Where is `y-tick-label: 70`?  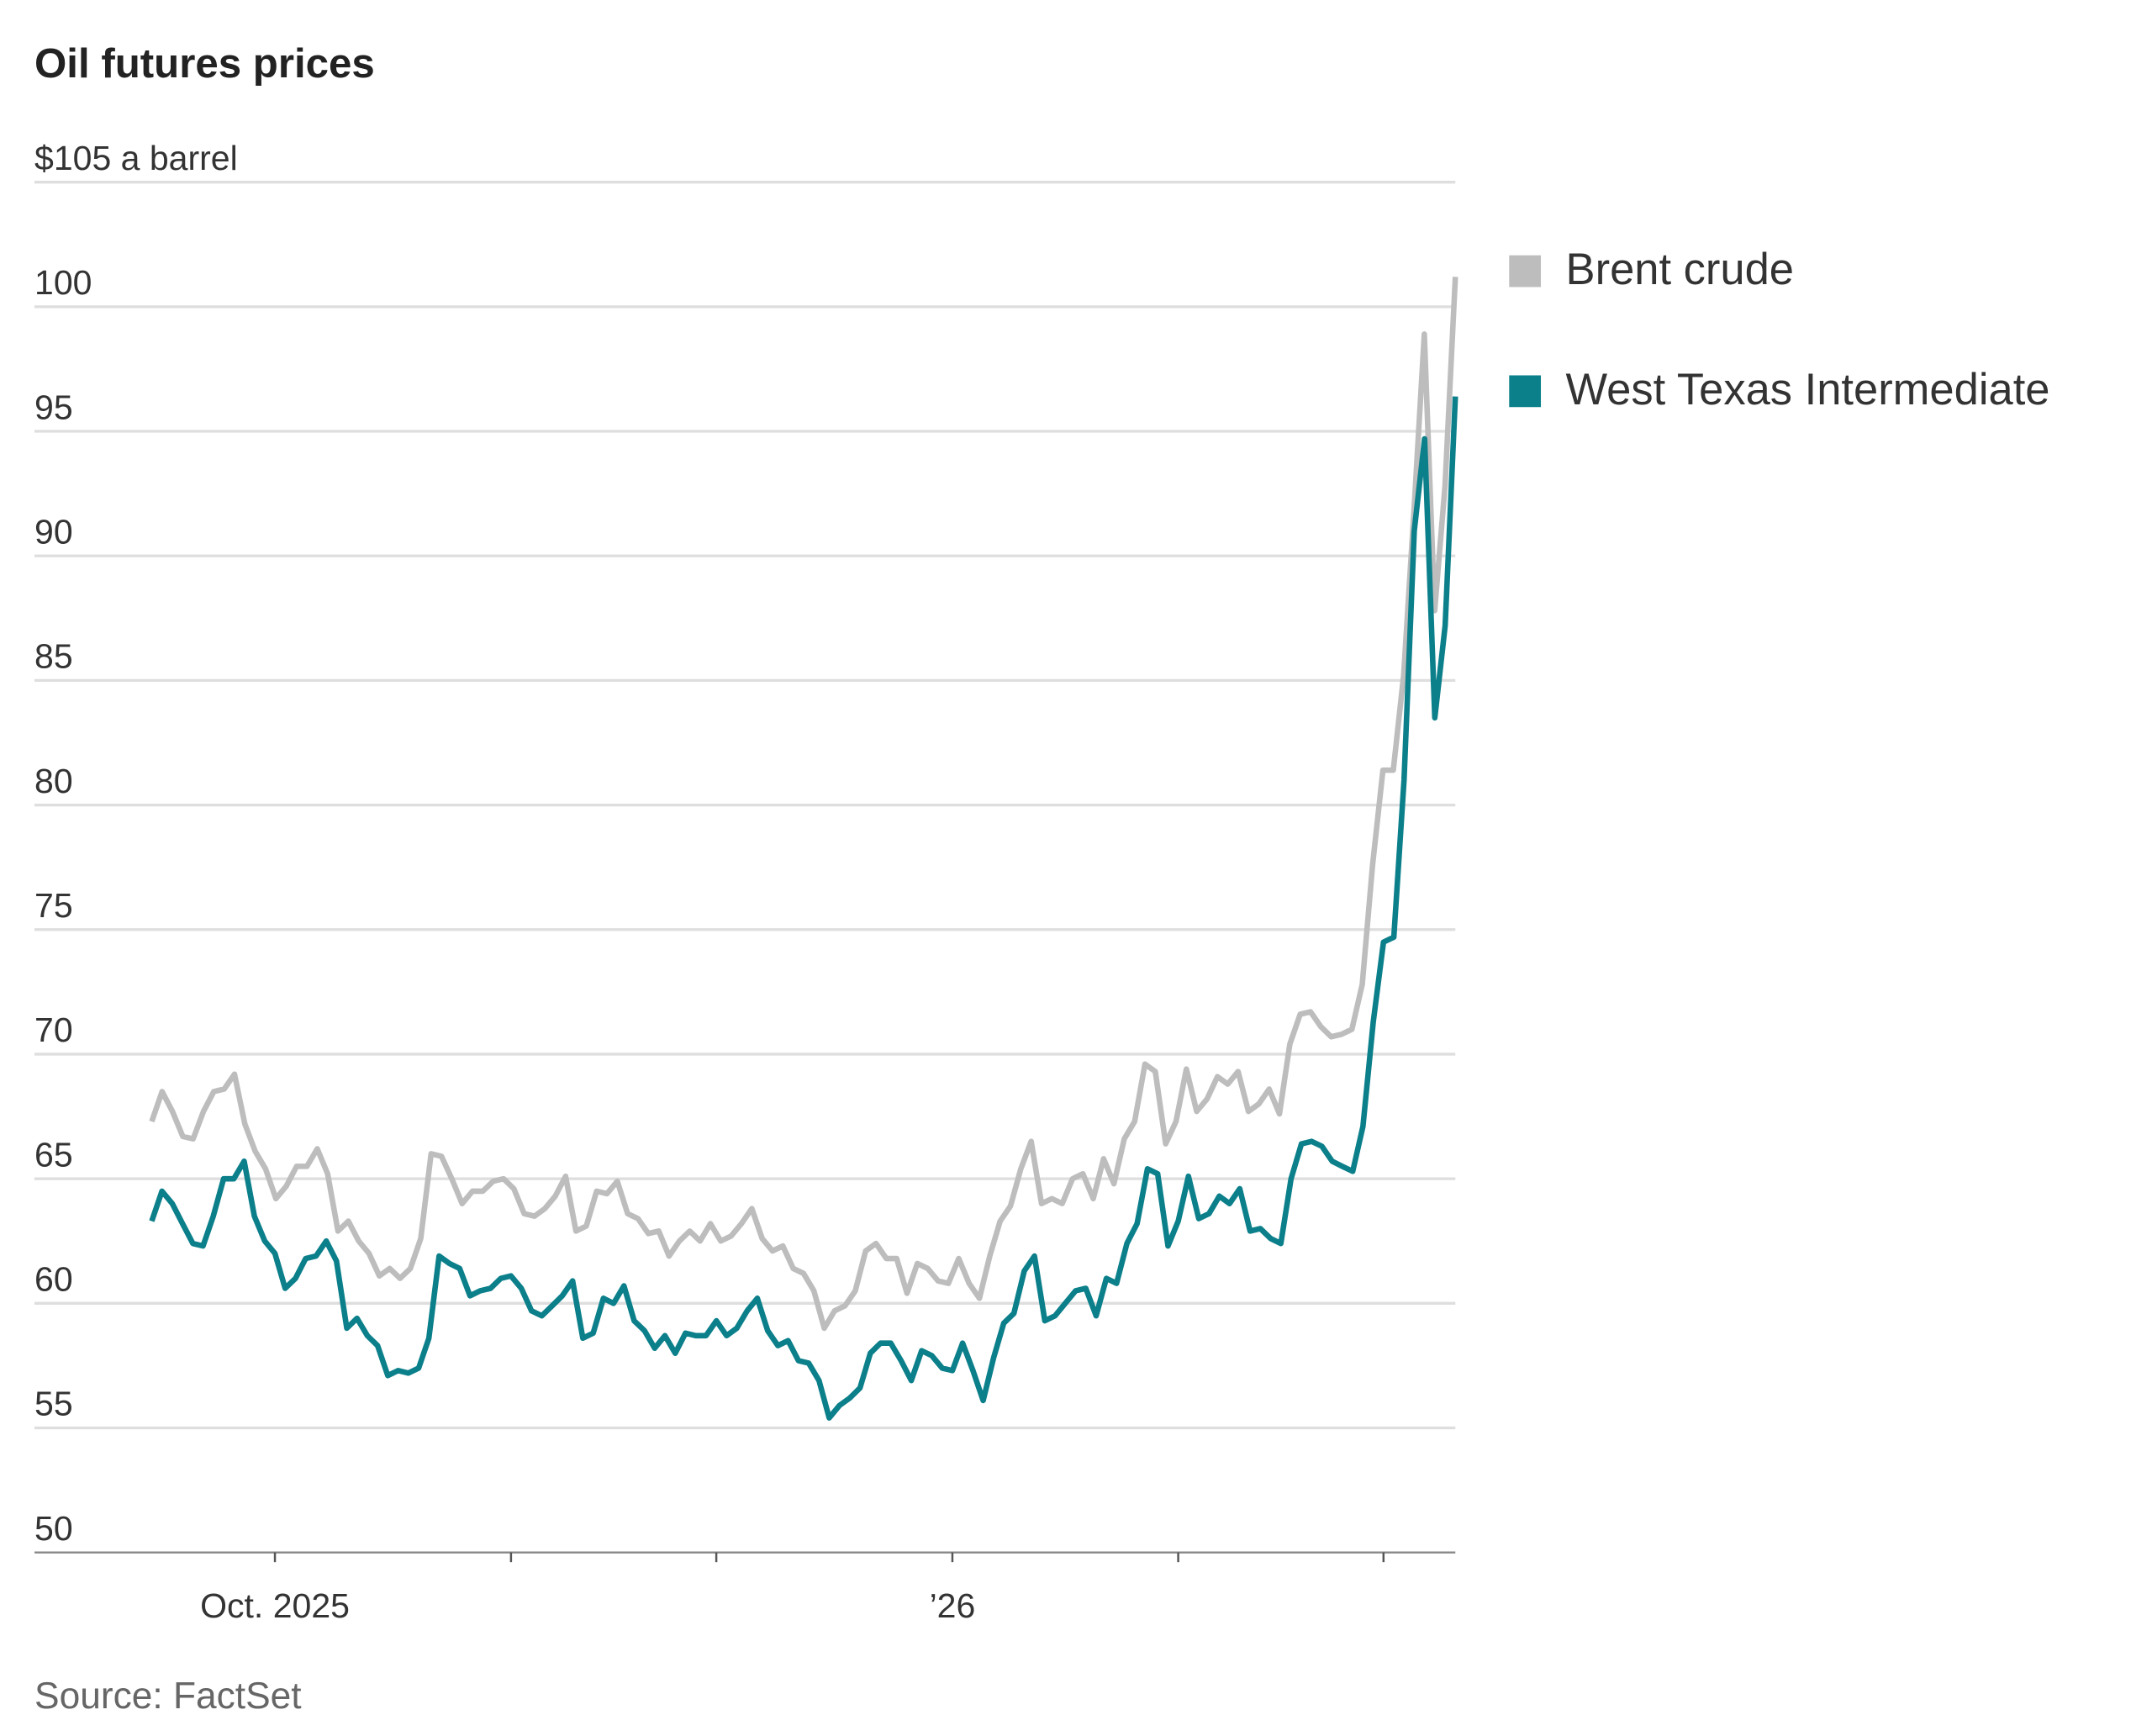
y-tick-label: 70 is located at coordinates (53, 1029).